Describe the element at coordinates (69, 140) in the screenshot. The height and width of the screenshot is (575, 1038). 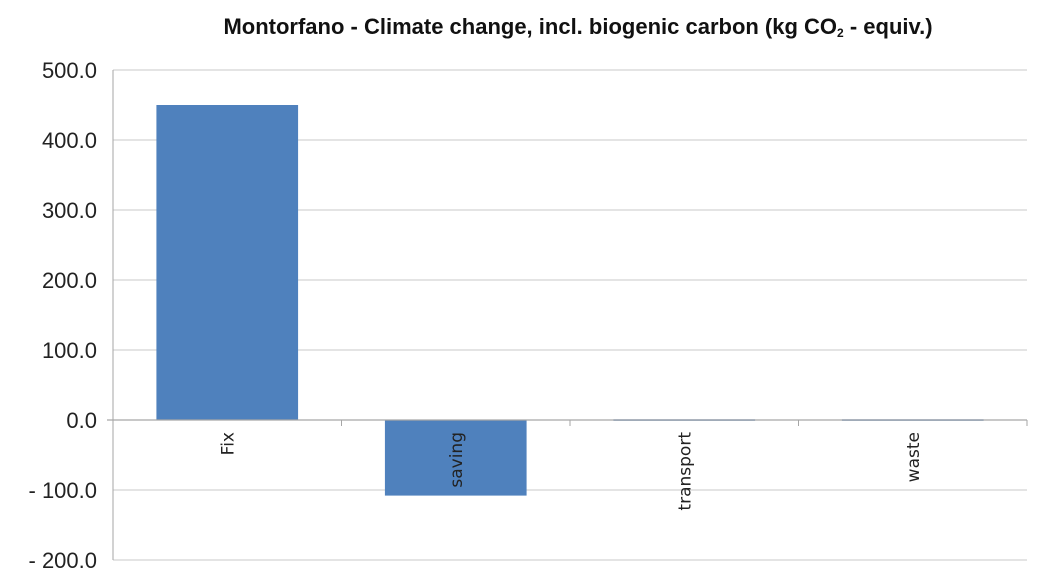
I see `y-tick-label: 400.0` at that location.